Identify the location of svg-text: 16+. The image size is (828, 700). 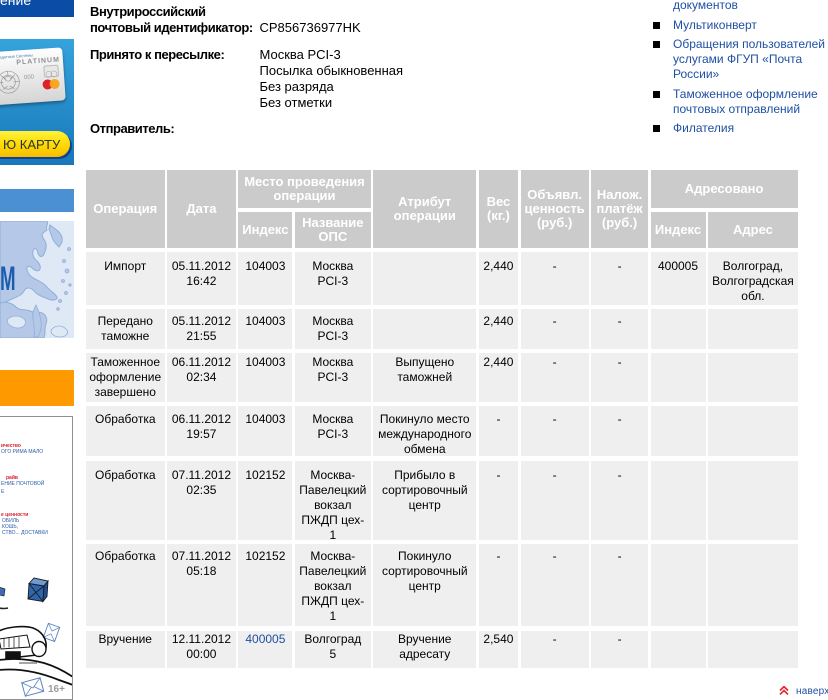
(56, 689).